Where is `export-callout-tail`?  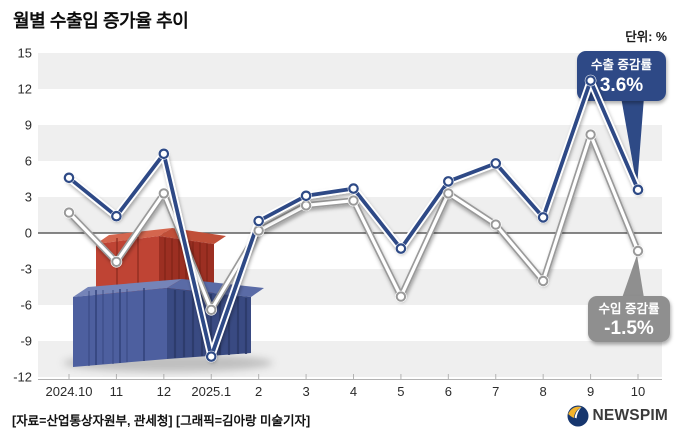 export-callout-tail is located at coordinates (632, 142).